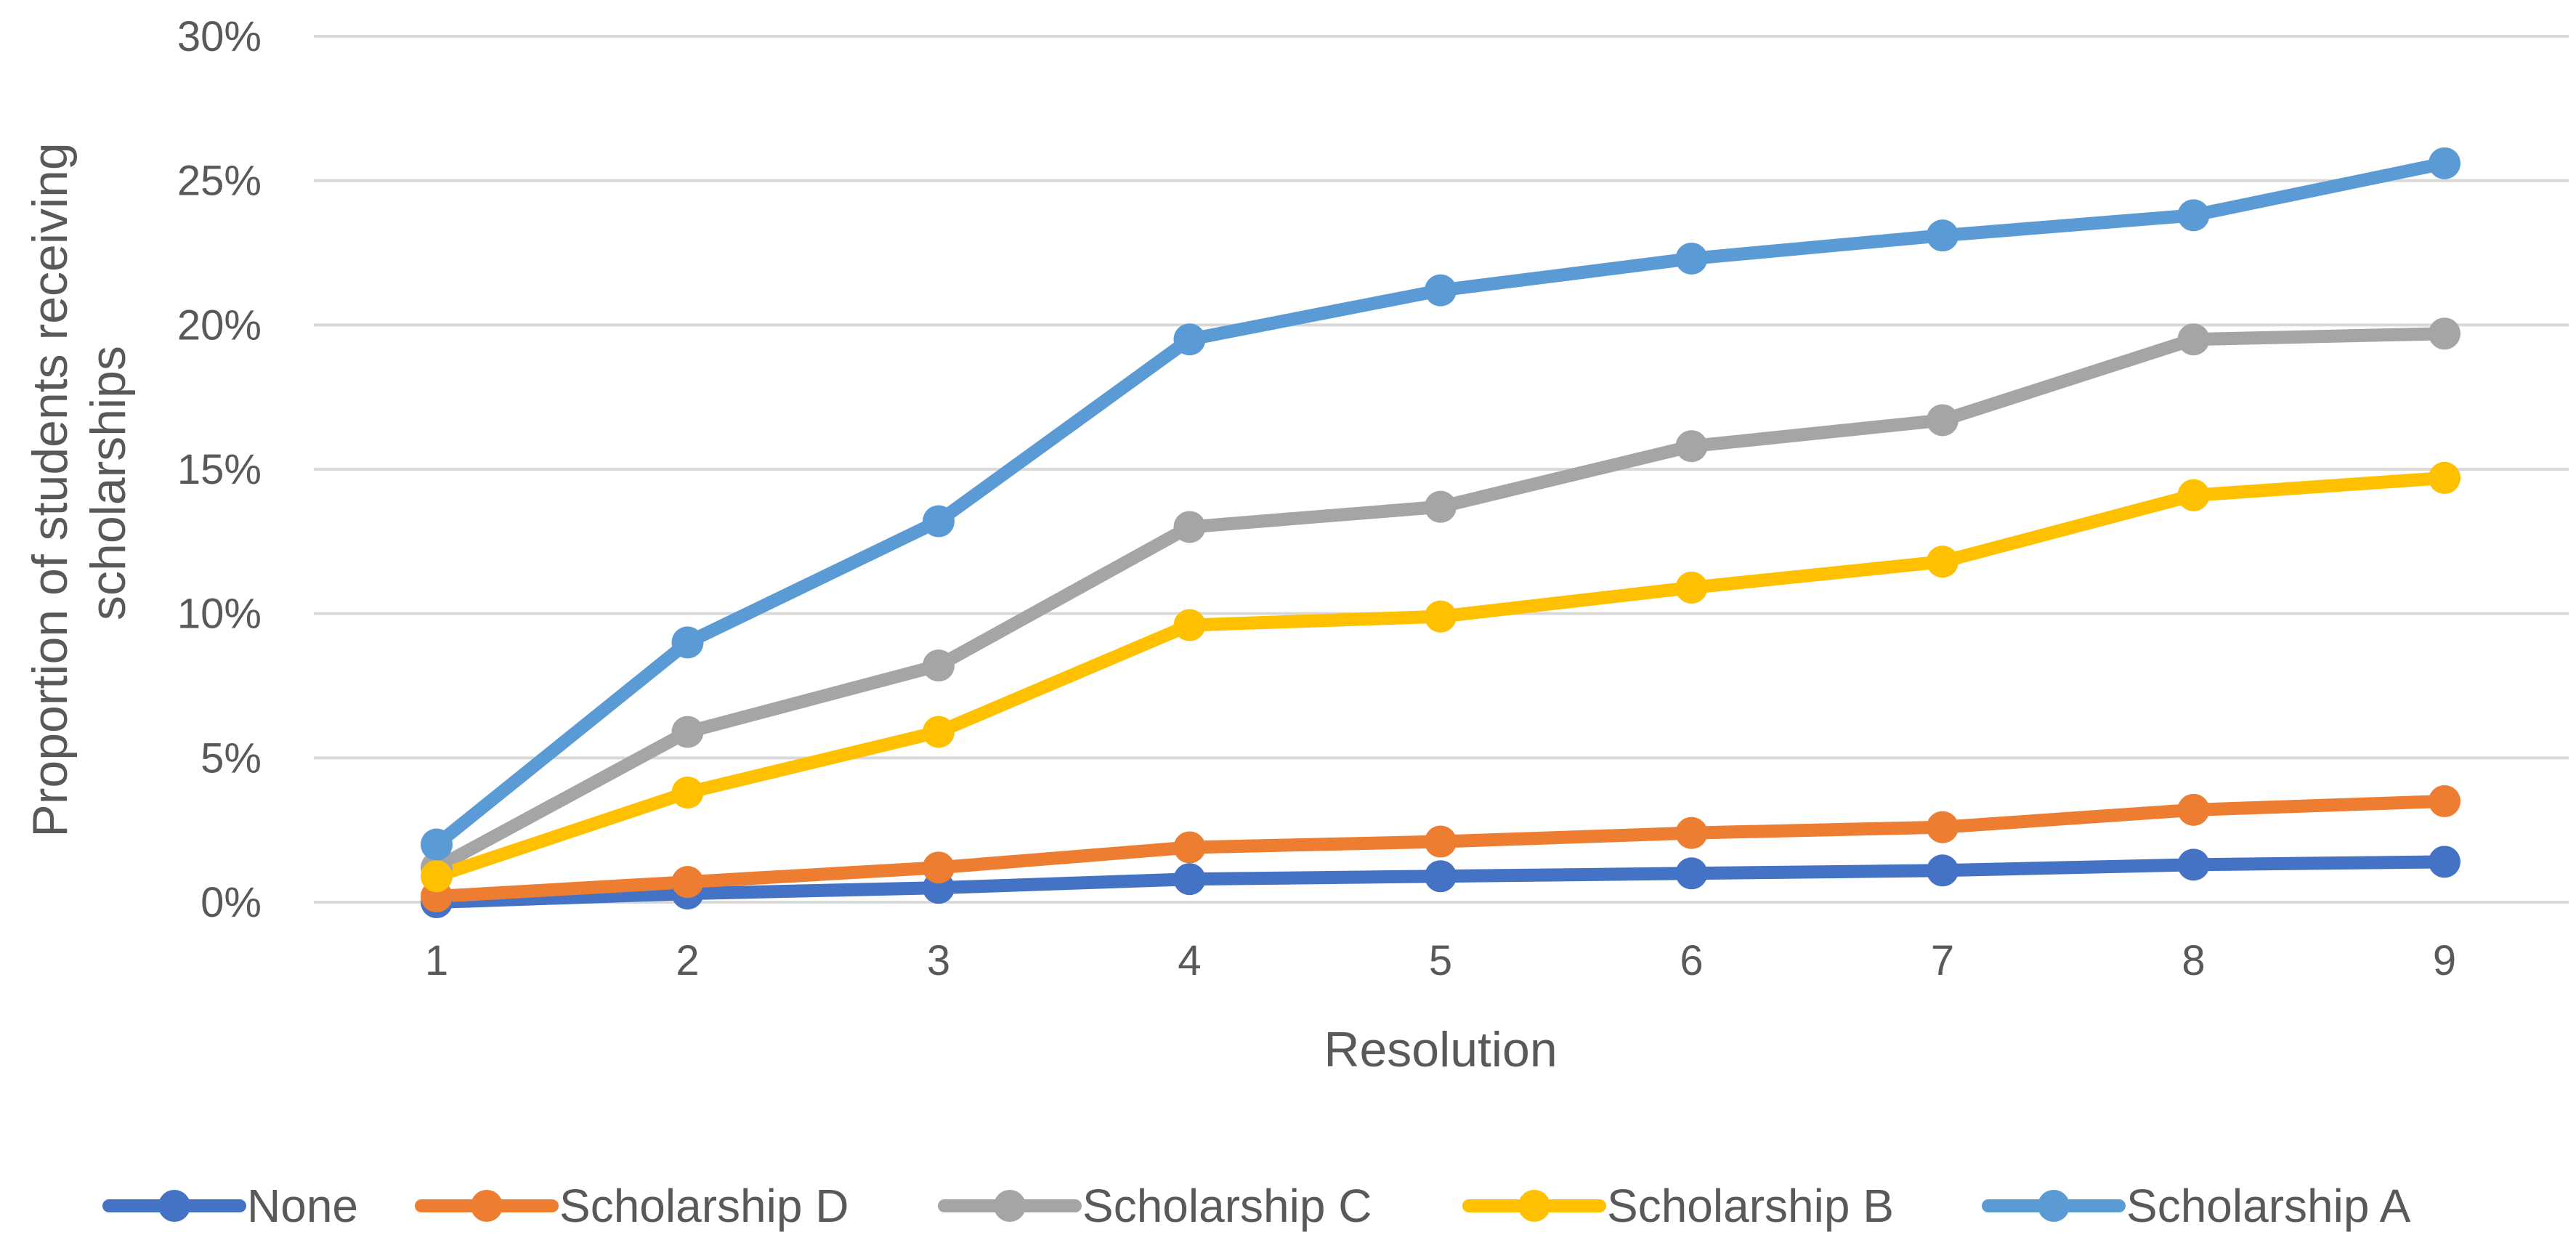 This screenshot has width=2576, height=1240. What do you see at coordinates (436, 960) in the screenshot?
I see `x-tick-label: 1` at bounding box center [436, 960].